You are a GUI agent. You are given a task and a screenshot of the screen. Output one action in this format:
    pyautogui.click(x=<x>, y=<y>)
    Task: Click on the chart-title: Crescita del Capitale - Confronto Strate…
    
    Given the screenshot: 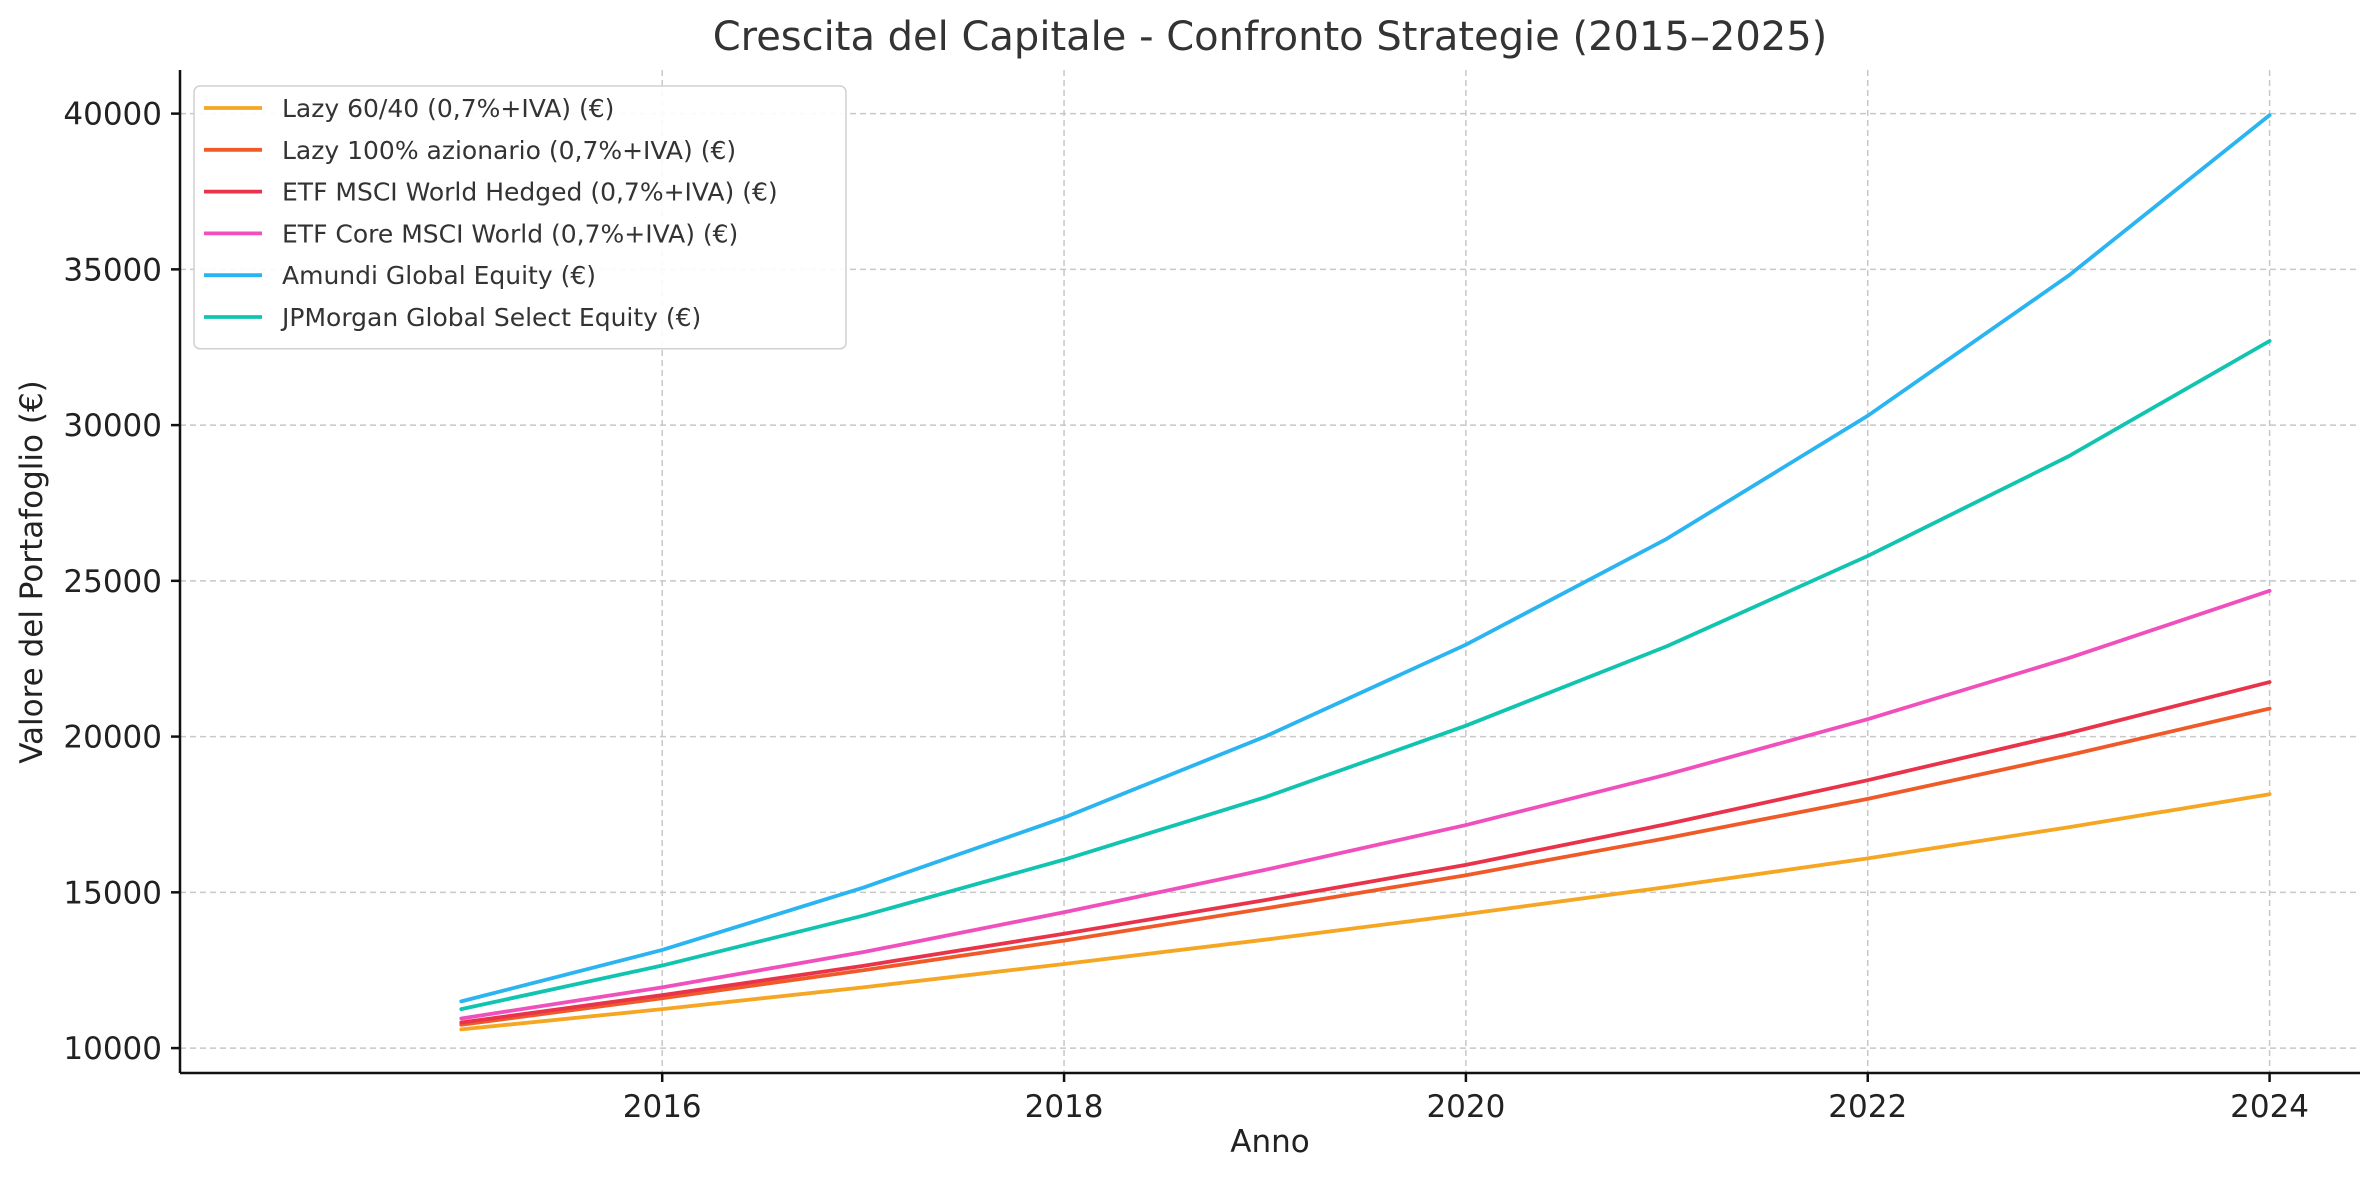 What is the action you would take?
    pyautogui.click(x=1270, y=37)
    